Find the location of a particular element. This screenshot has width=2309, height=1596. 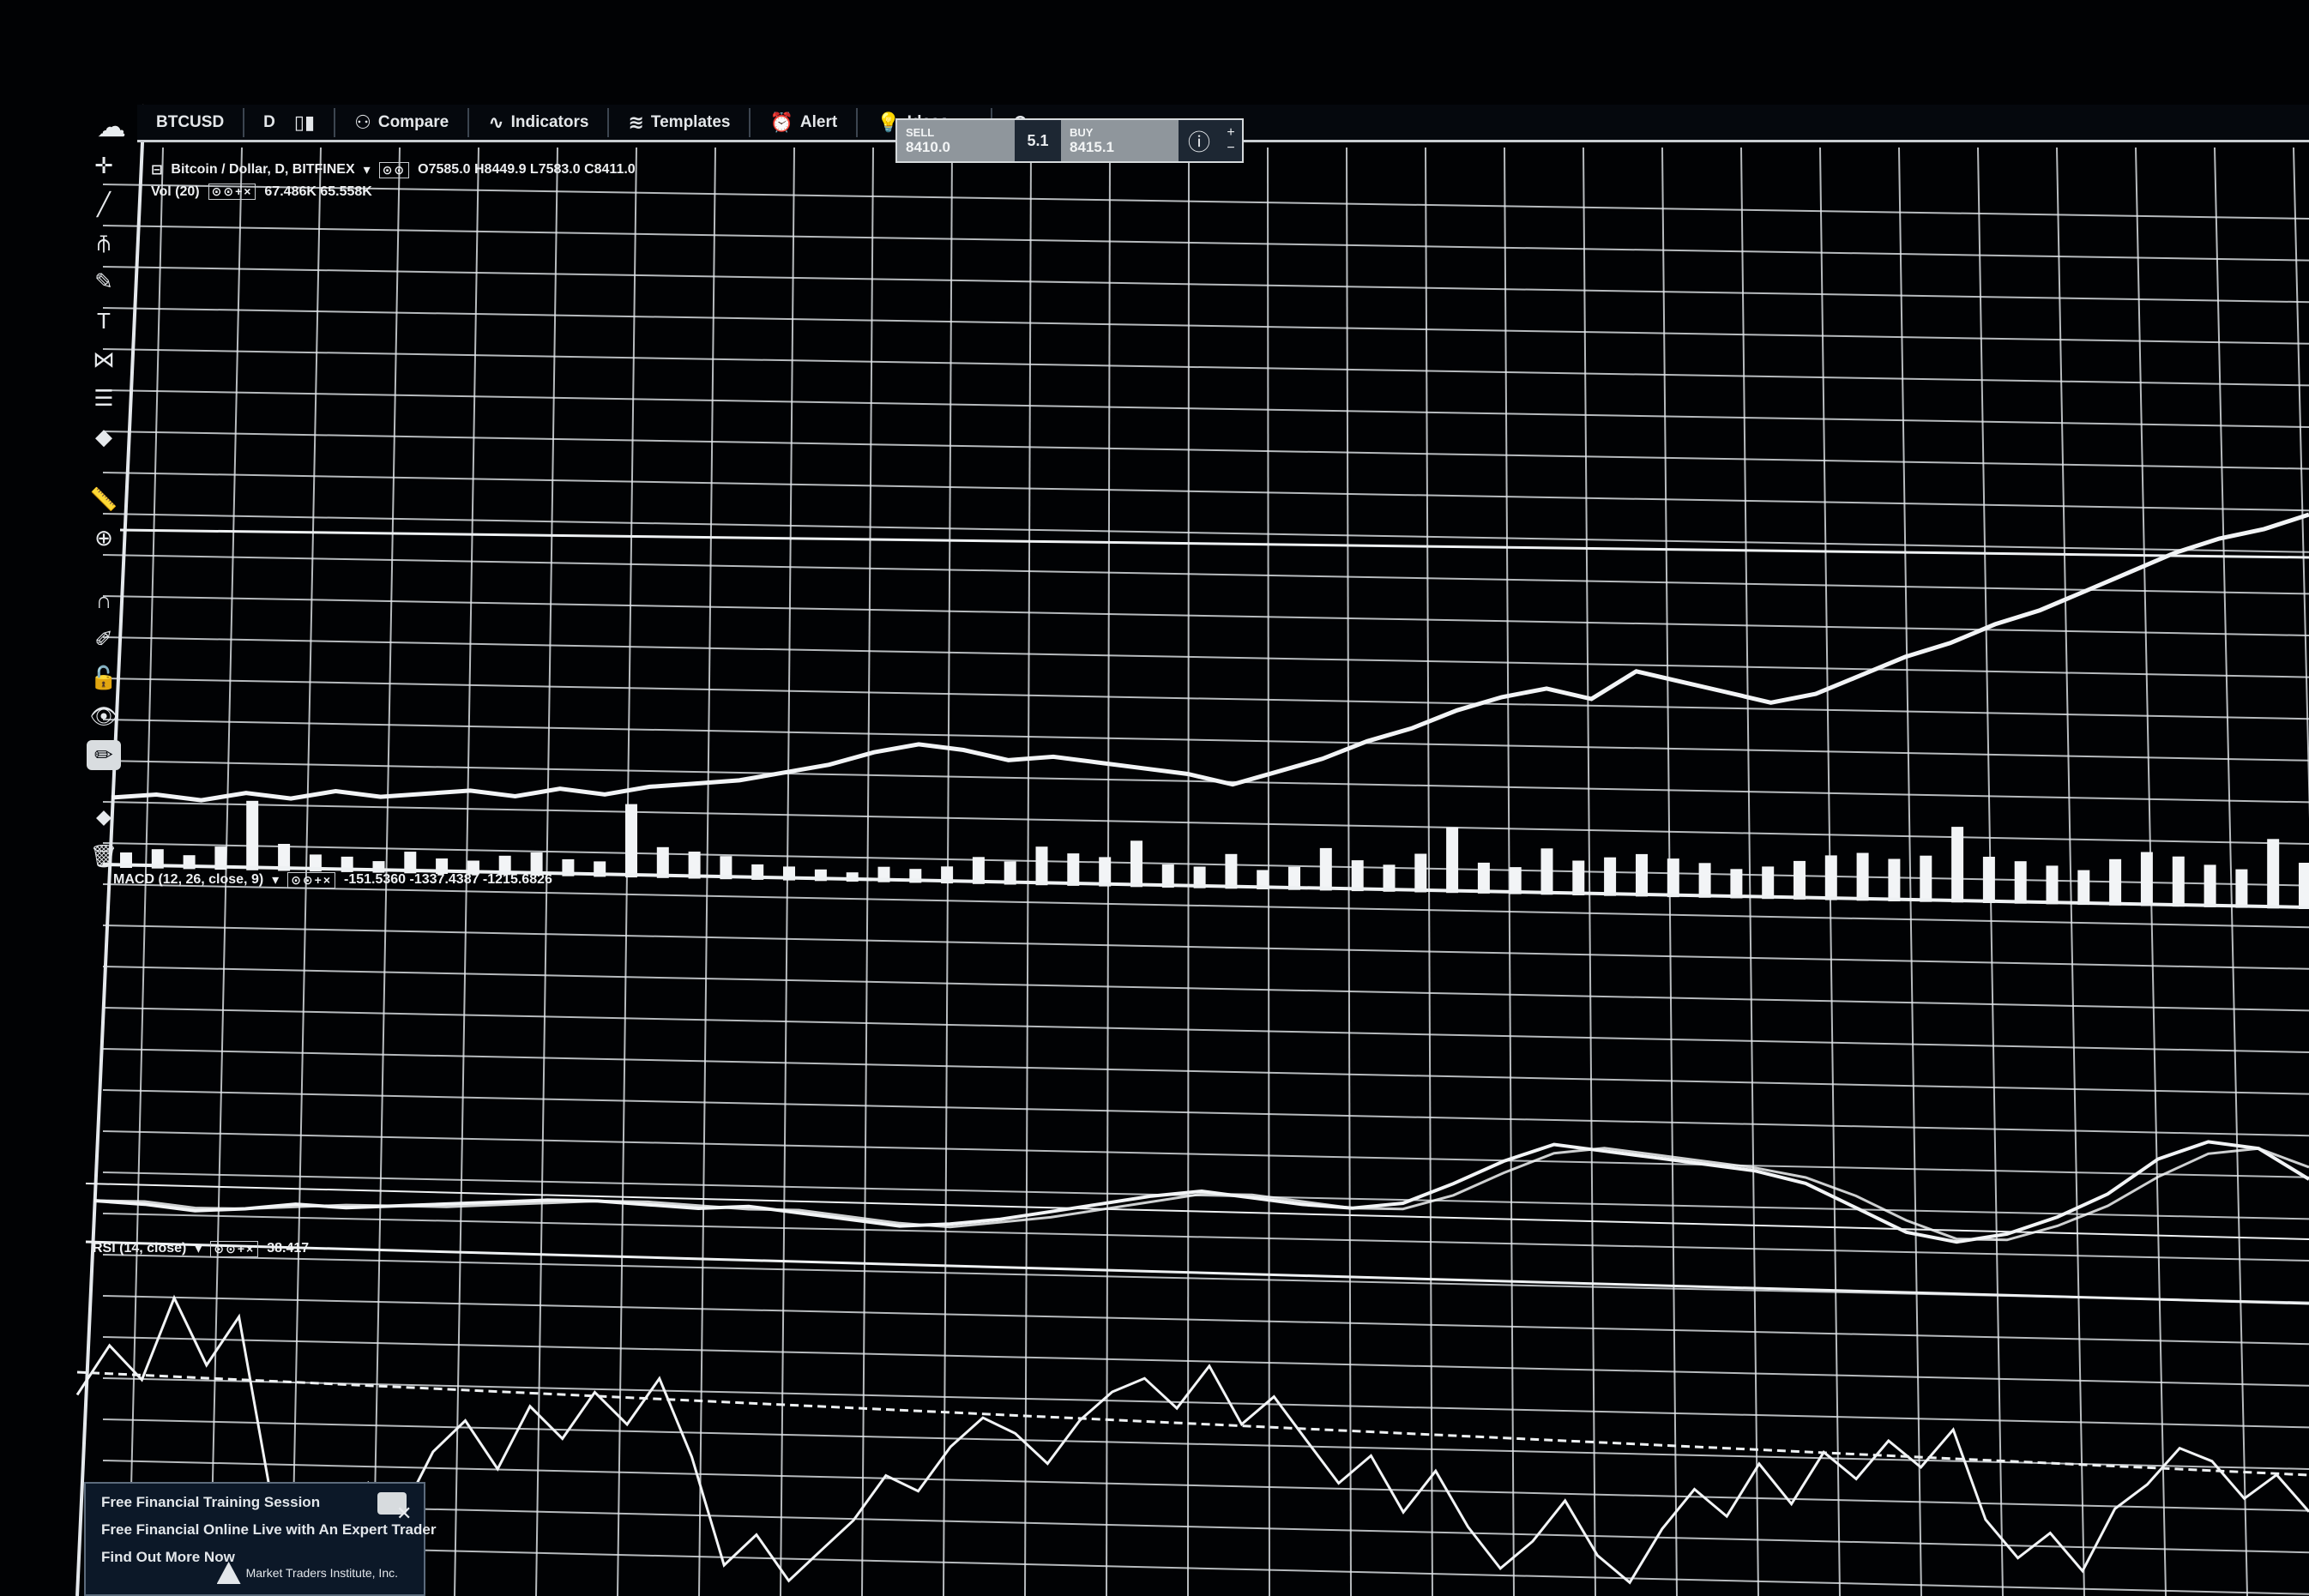

compare-button: ⚇ Compare is located at coordinates (401, 122).